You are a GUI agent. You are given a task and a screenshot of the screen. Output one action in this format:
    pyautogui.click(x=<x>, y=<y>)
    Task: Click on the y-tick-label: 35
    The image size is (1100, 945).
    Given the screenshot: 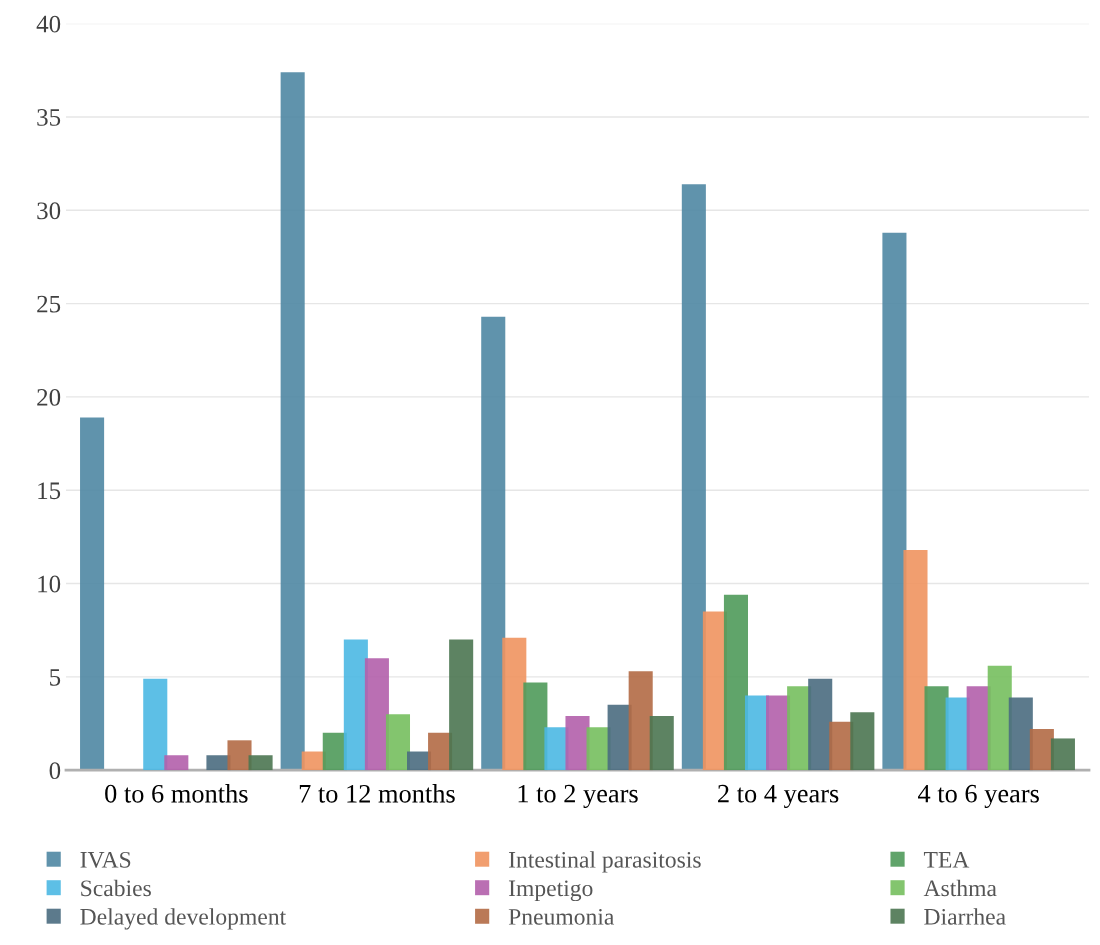 What is the action you would take?
    pyautogui.click(x=49, y=117)
    